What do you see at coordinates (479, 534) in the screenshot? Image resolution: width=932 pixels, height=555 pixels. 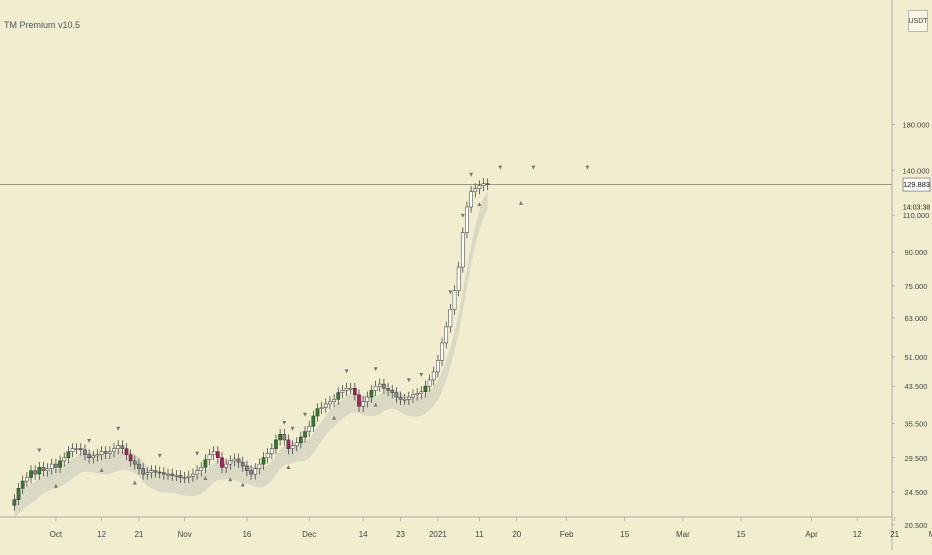 I see `time-tick-label: 11` at bounding box center [479, 534].